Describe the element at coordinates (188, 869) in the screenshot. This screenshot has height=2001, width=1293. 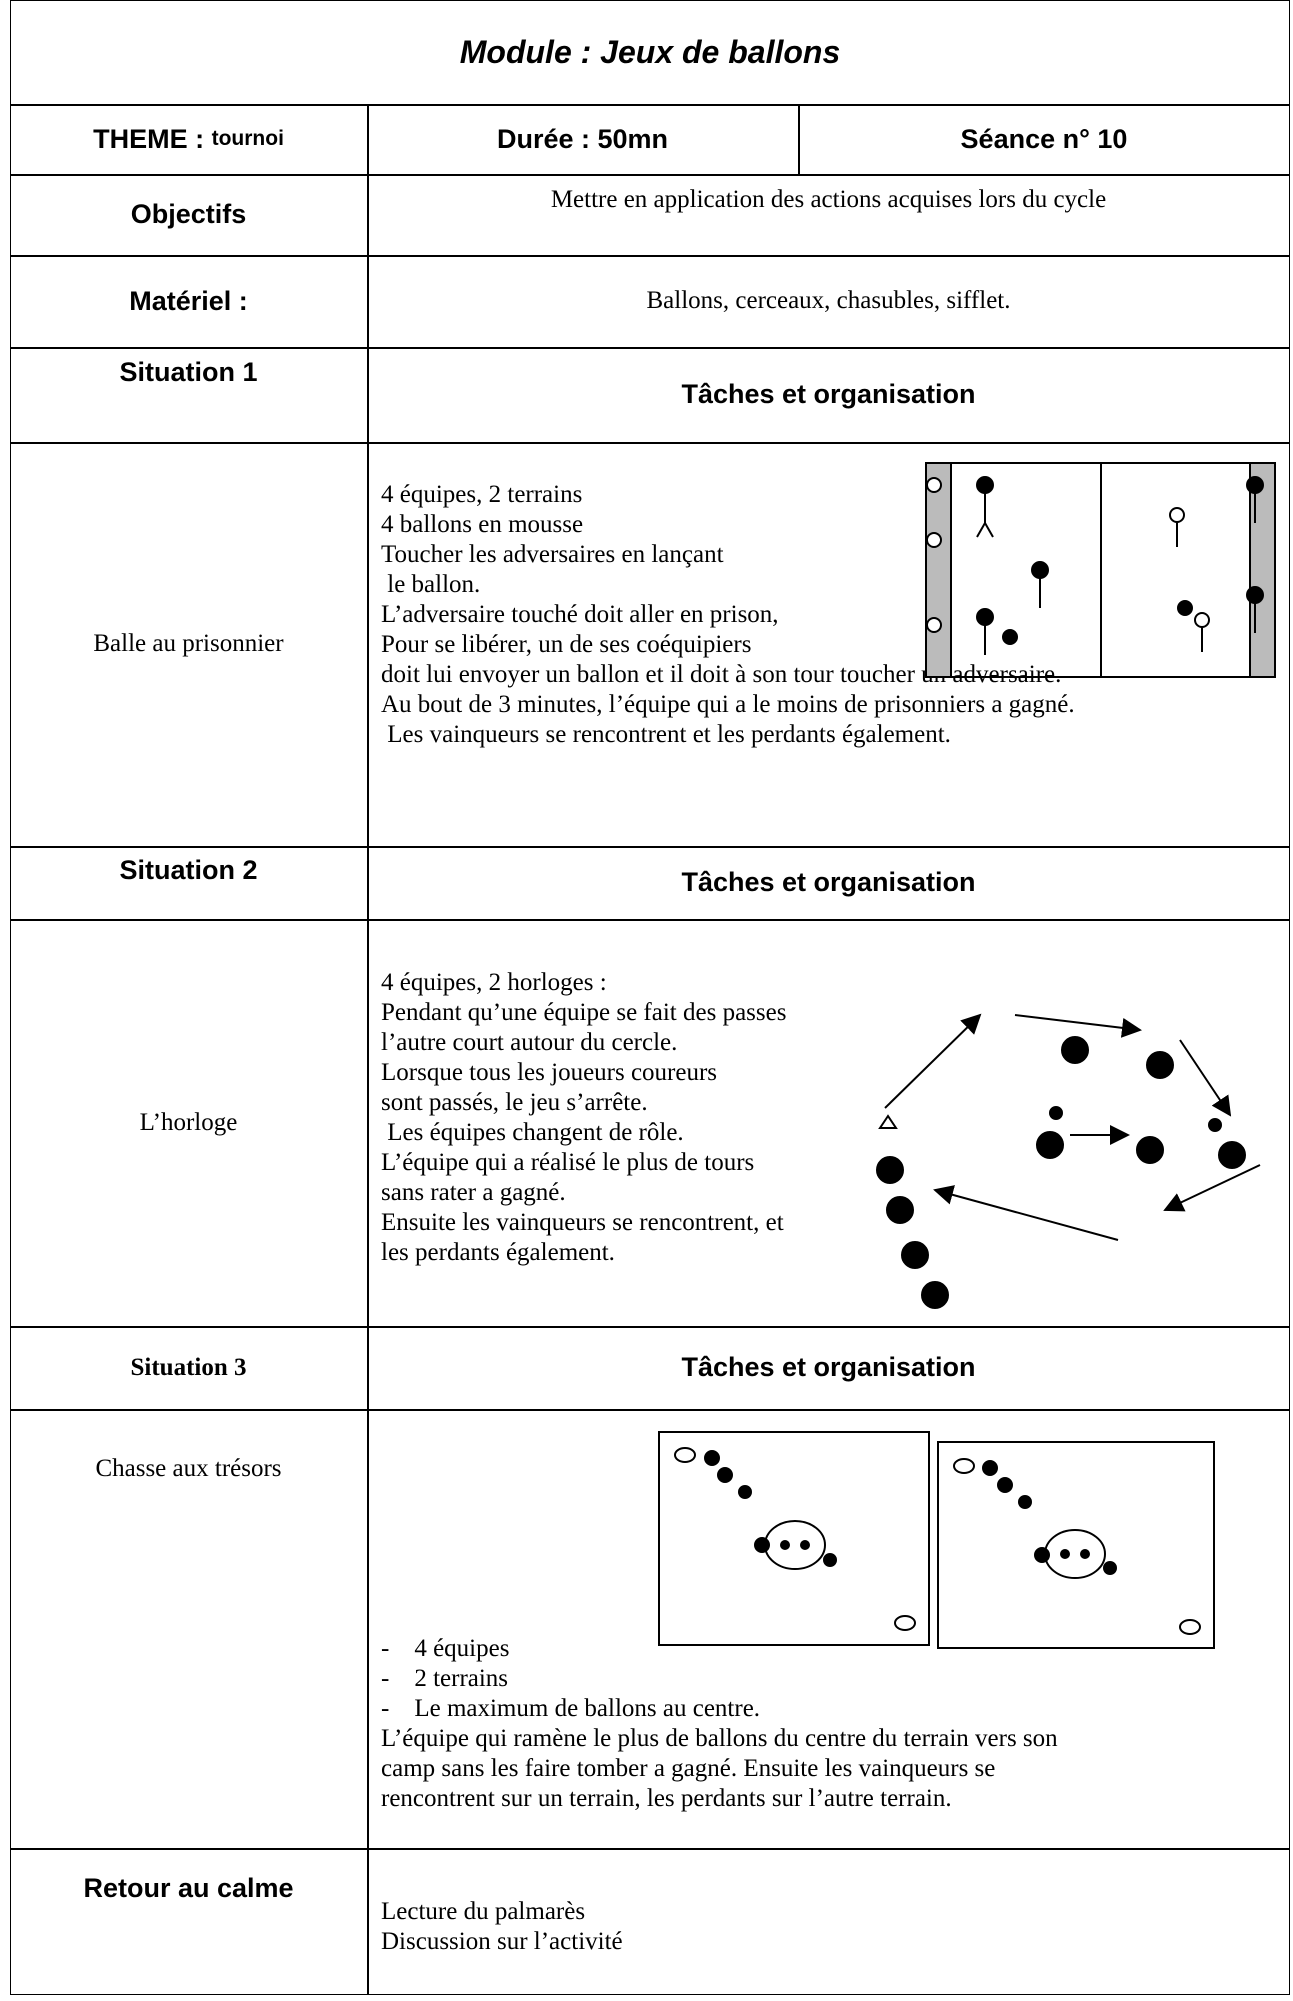
I see `situation-label: Situation 2` at that location.